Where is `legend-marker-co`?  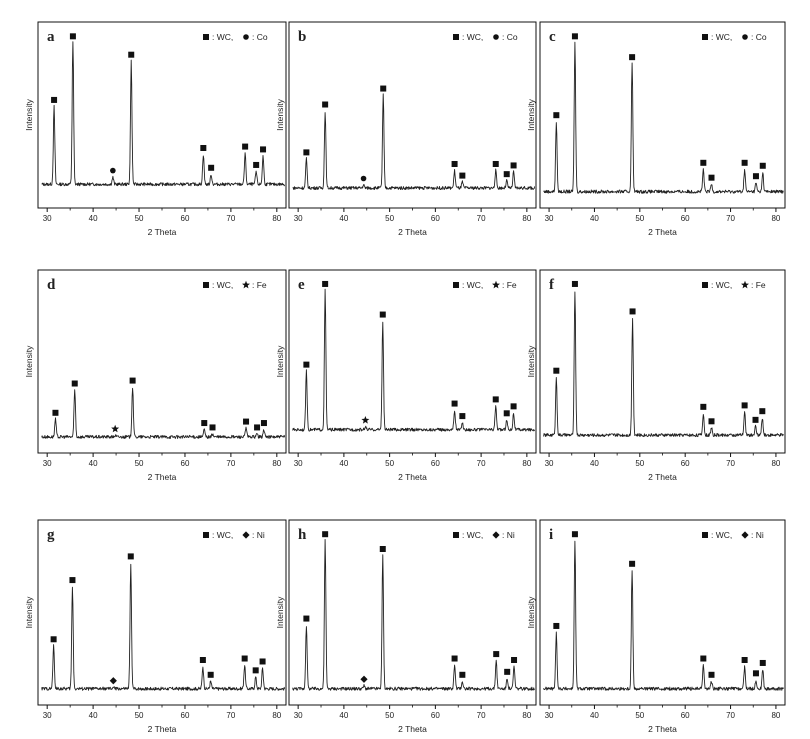
legend-marker-co is located at coordinates (246, 37).